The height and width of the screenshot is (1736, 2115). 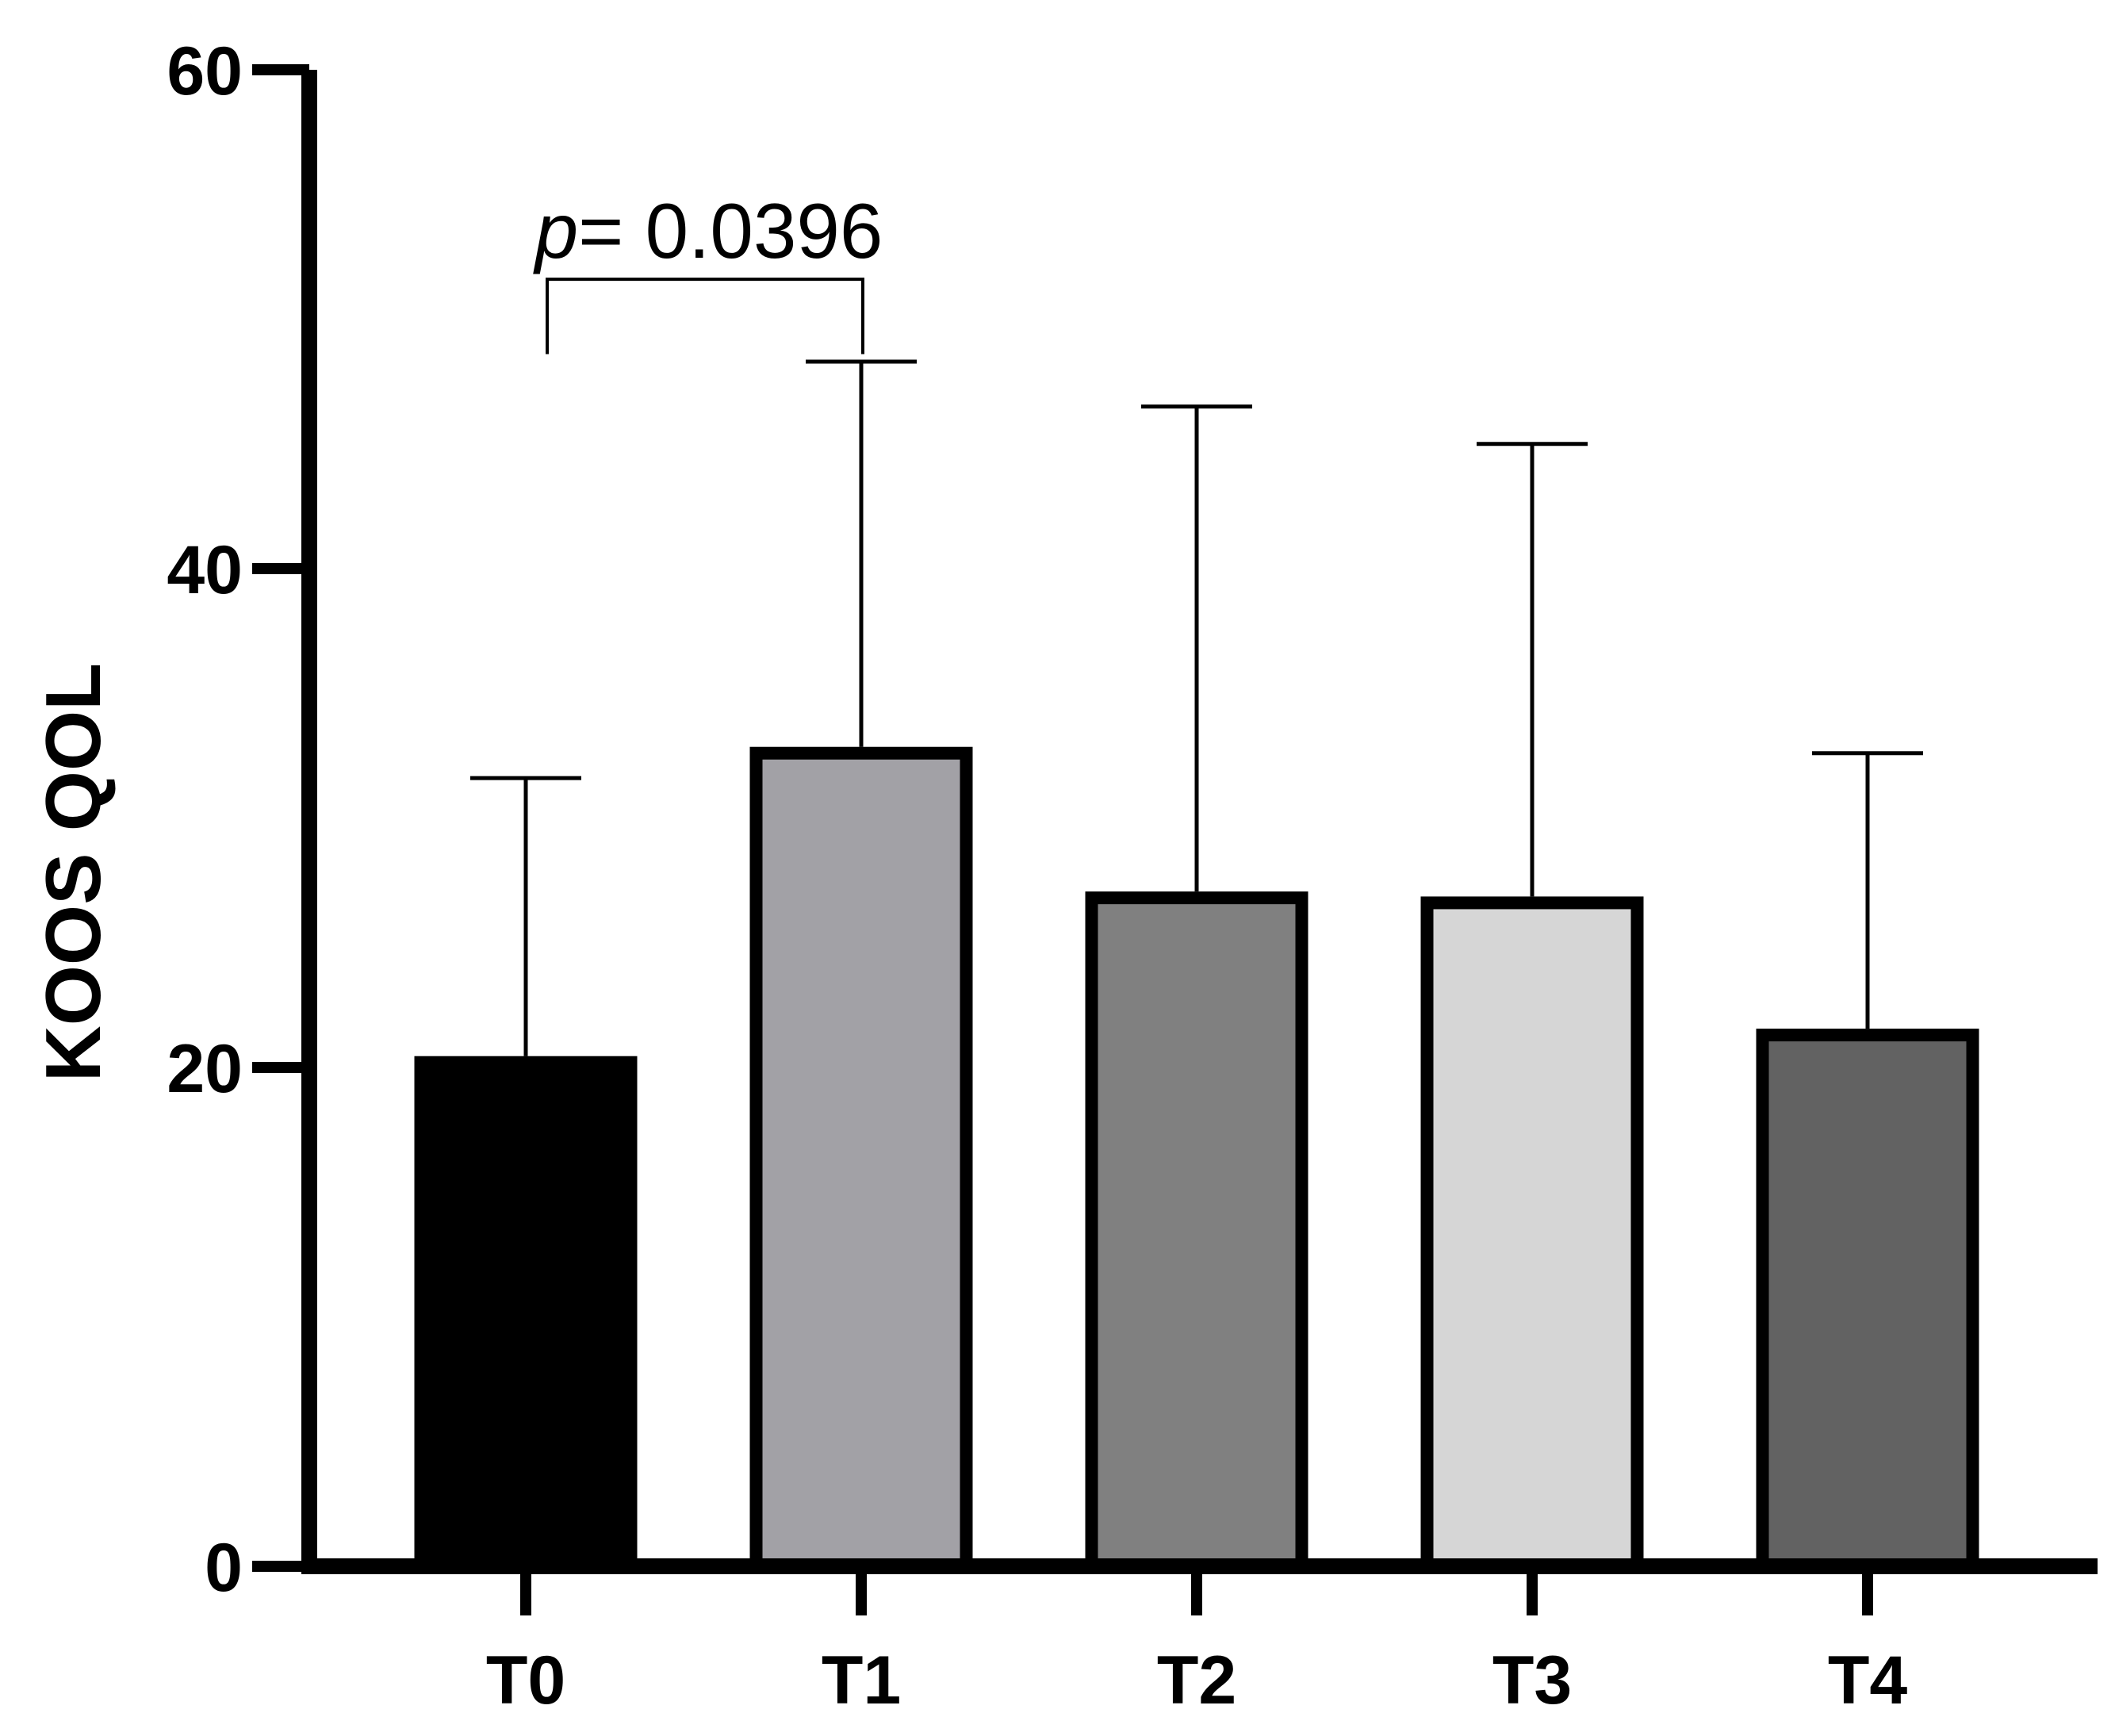 I want to click on p-value-label: p= 0.0396, so click(x=708, y=230).